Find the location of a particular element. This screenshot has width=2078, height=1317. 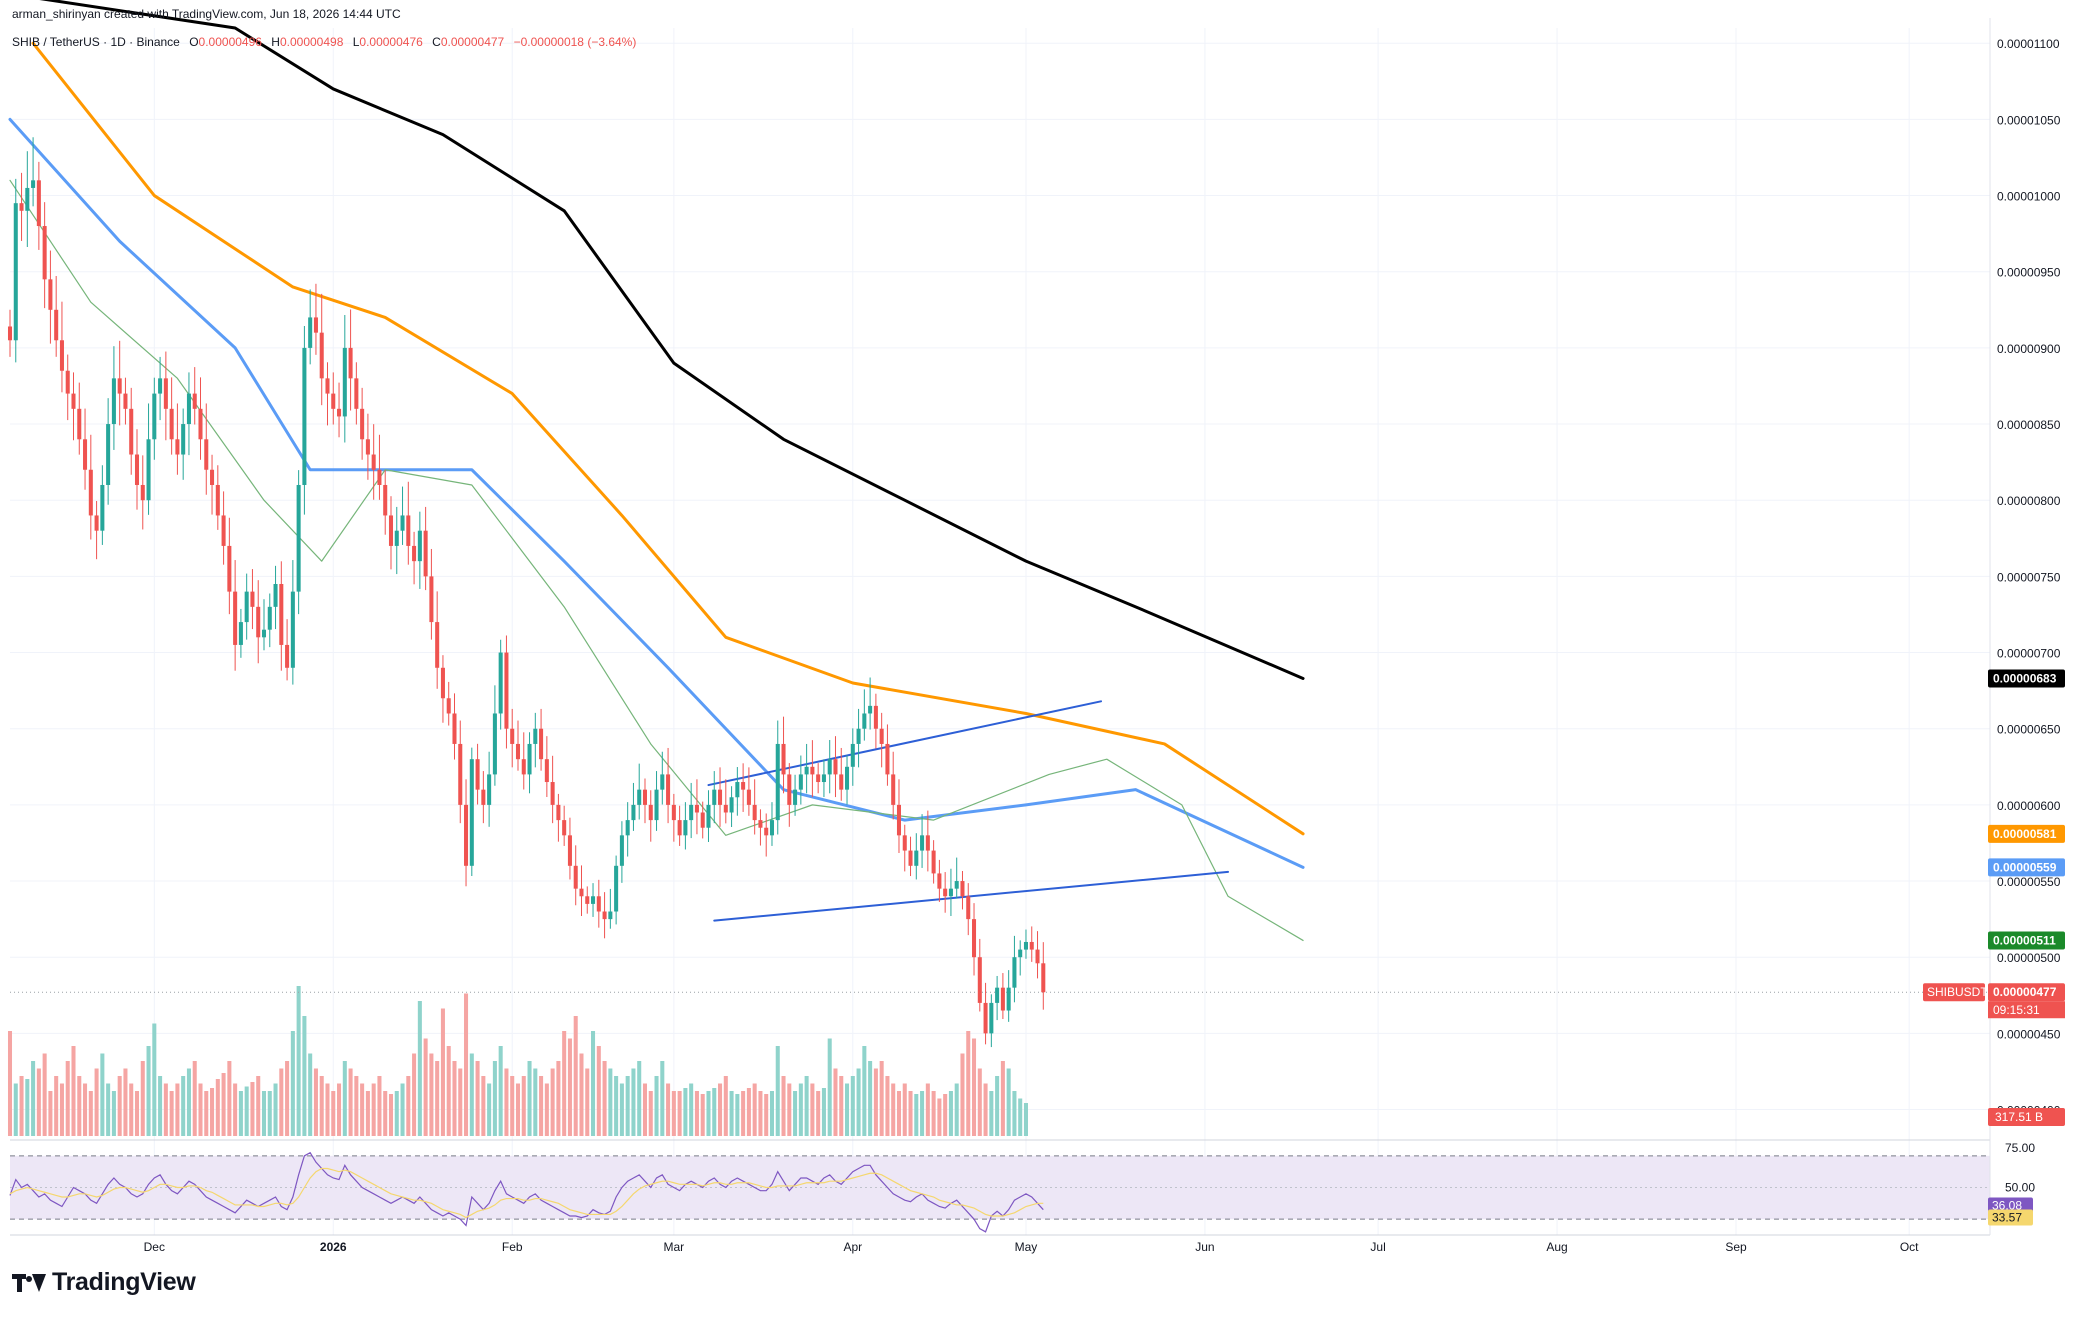

price-tick-label: 0.00000850 is located at coordinates (2029, 425).